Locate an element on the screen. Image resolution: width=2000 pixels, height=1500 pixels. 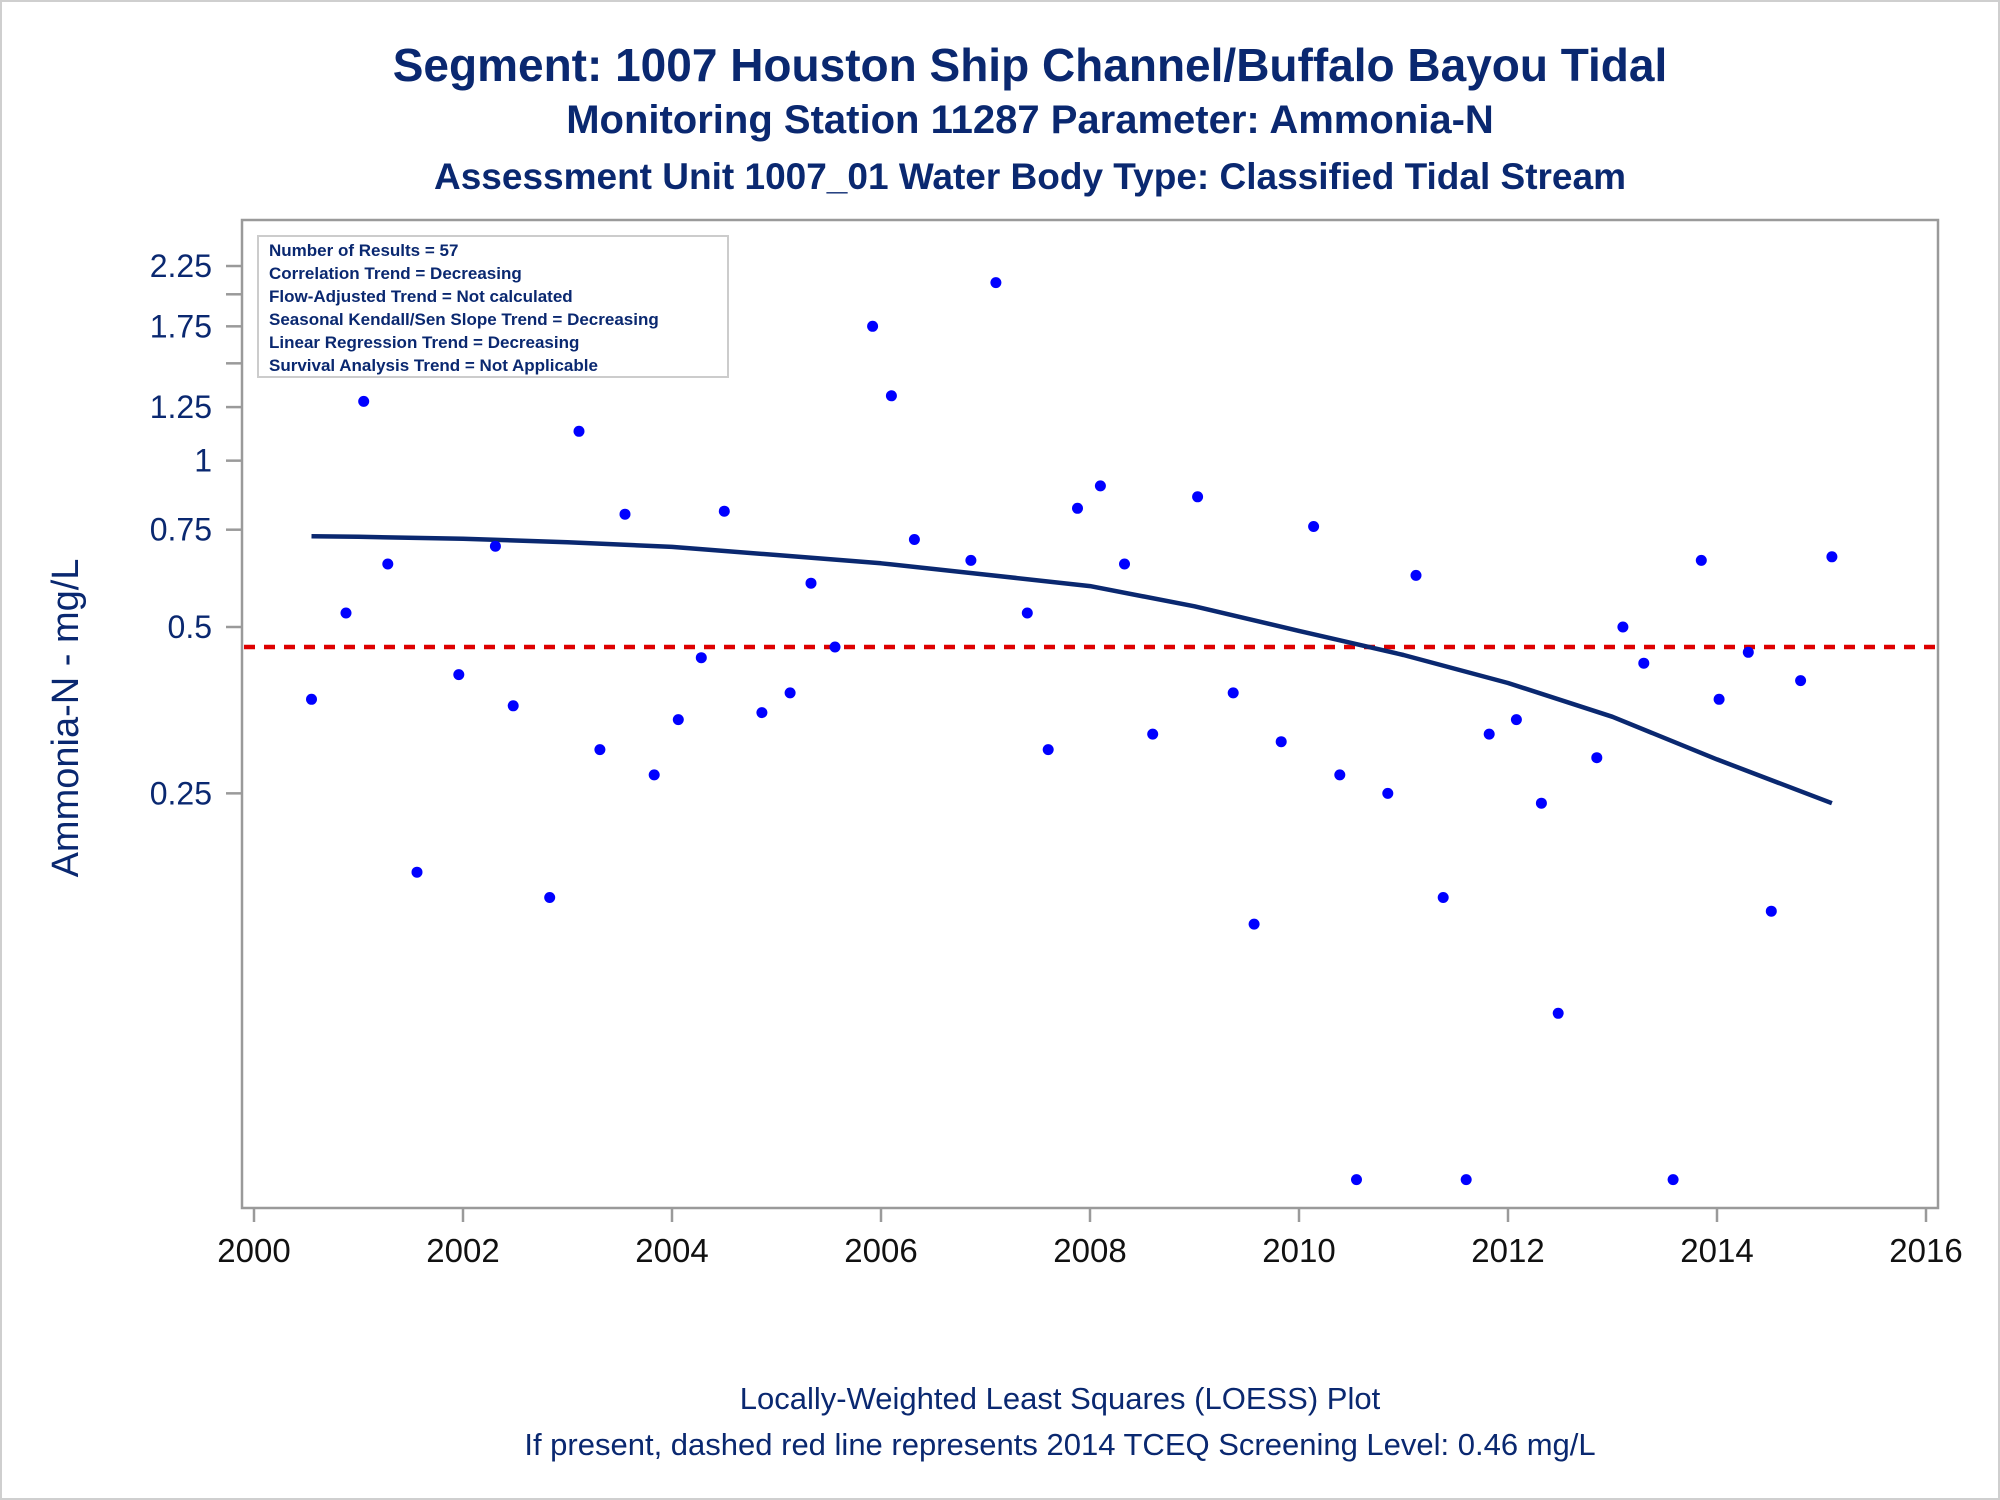
y-tick-label: 0.75 is located at coordinates (181, 530).